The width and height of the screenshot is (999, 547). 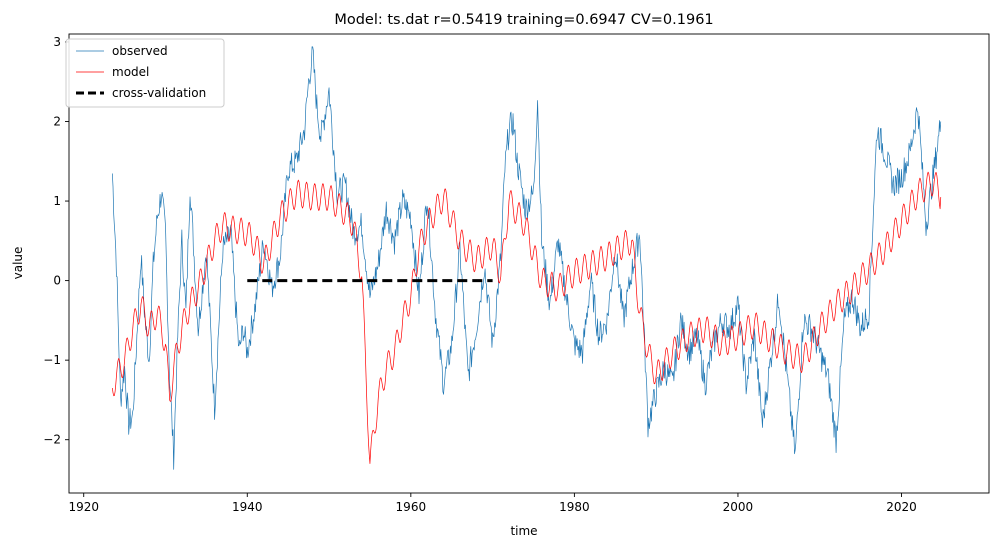 What do you see at coordinates (57, 42) in the screenshot?
I see `y-tick-label: 3` at bounding box center [57, 42].